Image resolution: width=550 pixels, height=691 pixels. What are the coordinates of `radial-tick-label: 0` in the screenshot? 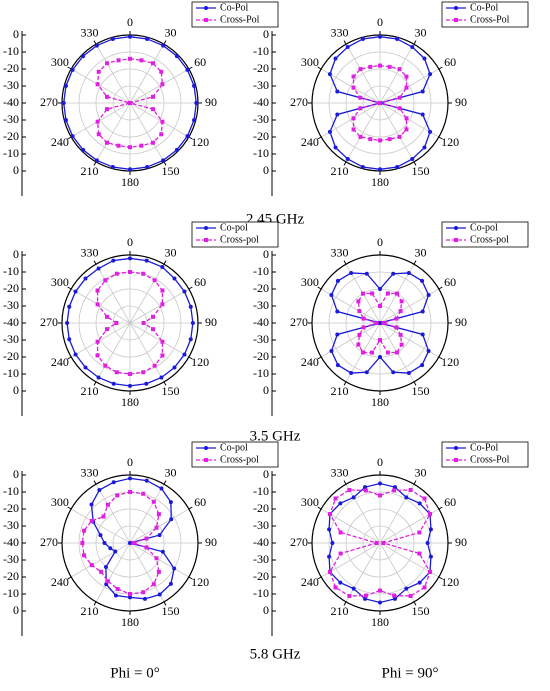 It's located at (266, 254).